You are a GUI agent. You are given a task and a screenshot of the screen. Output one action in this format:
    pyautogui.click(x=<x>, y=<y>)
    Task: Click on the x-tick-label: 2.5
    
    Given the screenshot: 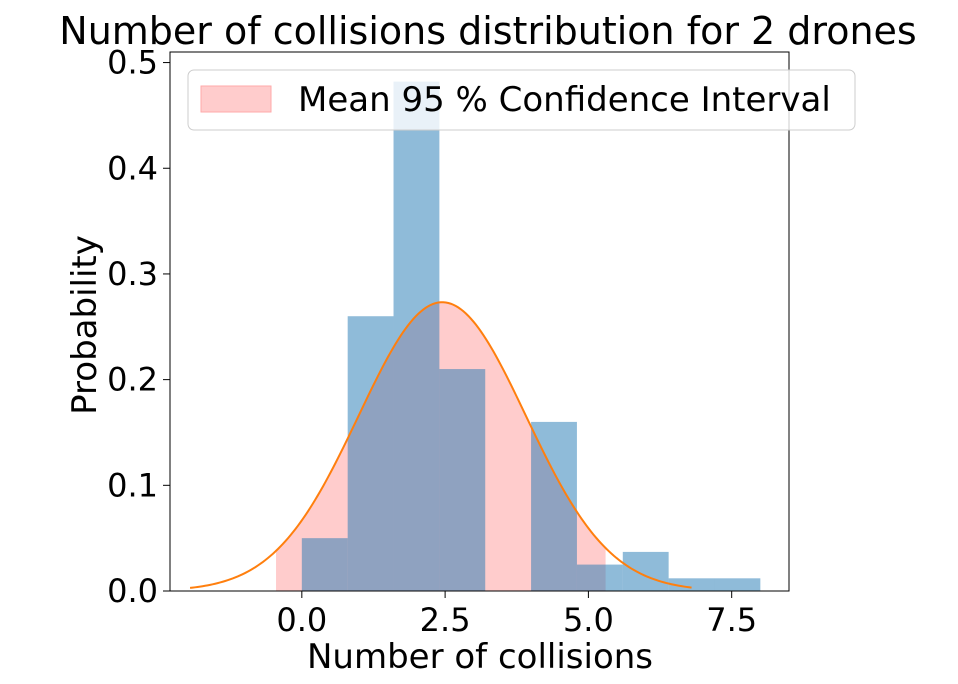 What is the action you would take?
    pyautogui.click(x=445, y=620)
    